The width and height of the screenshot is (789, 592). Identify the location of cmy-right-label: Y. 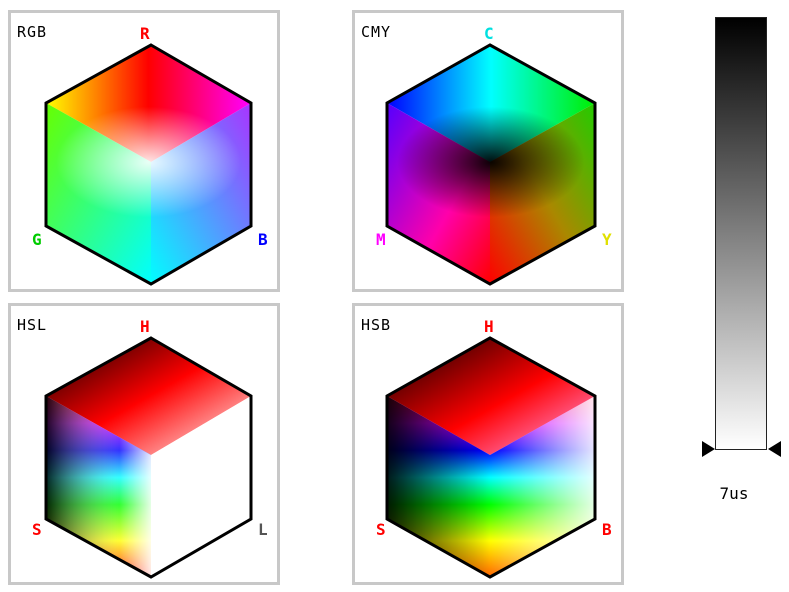
(607, 239).